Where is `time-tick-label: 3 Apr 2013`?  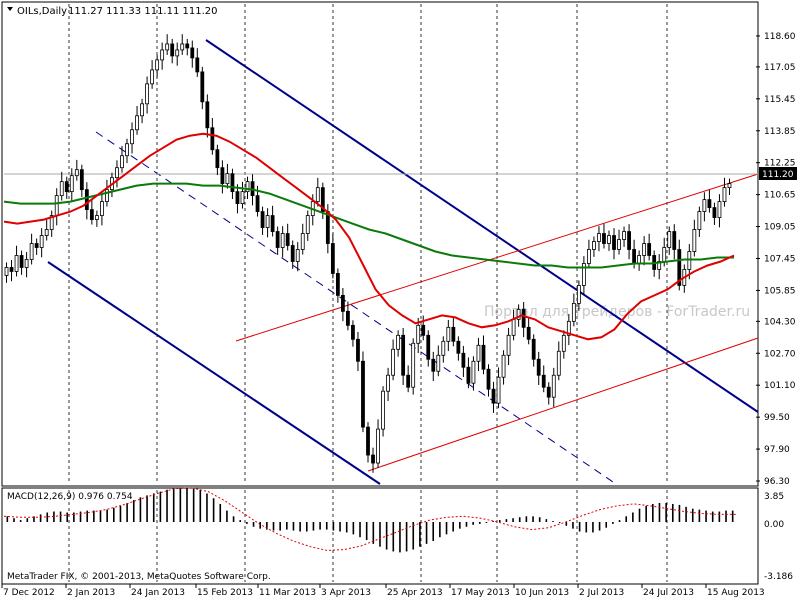 time-tick-label: 3 Apr 2013 is located at coordinates (346, 593).